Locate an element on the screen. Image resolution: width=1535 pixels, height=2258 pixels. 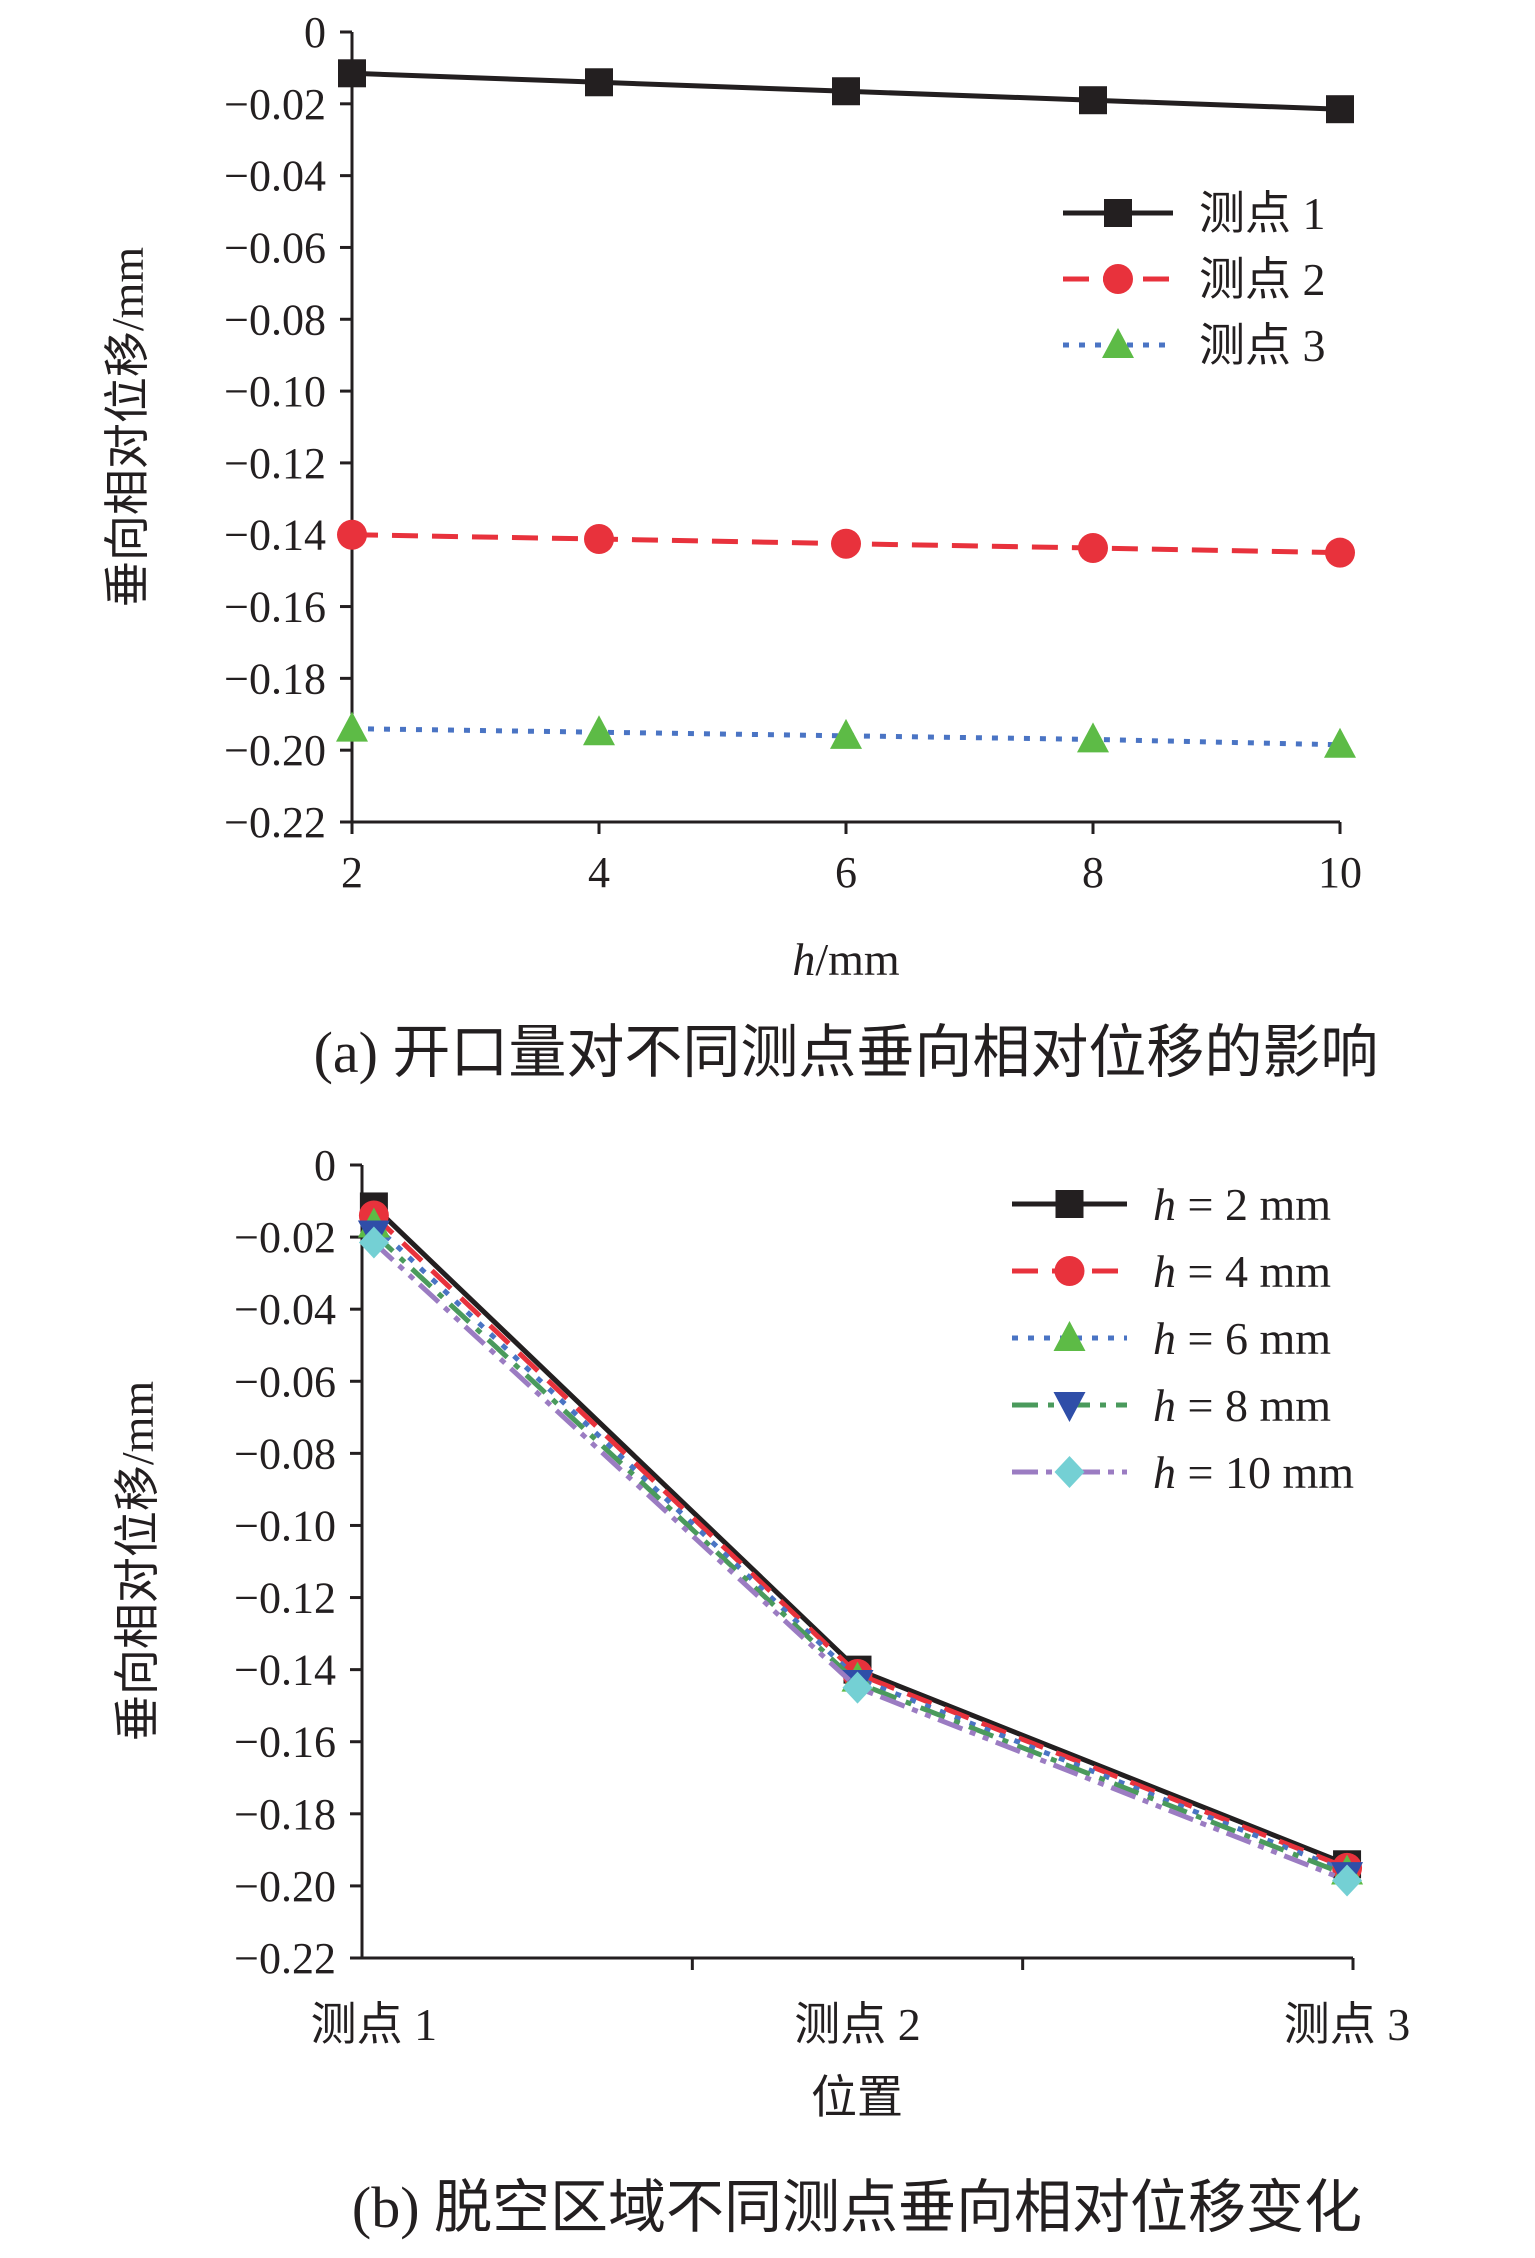
chart-b-legend-label: h = 10 mm is located at coordinates (1253, 1472).